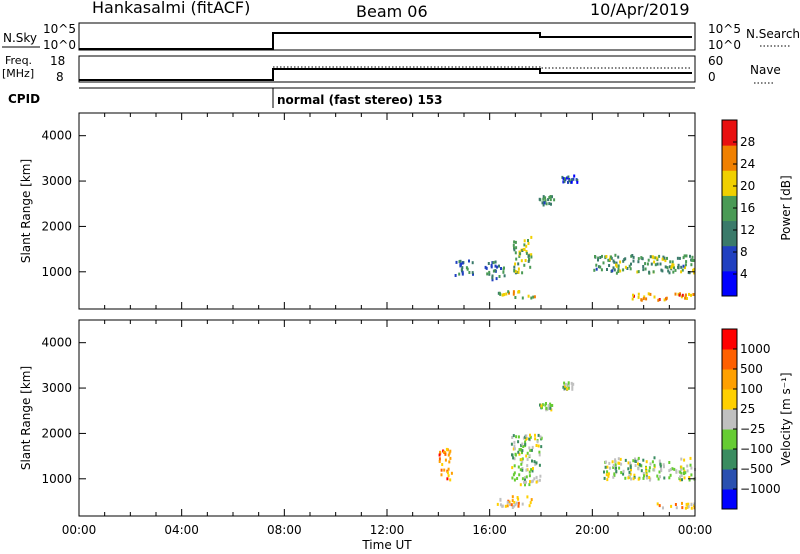  Describe the element at coordinates (755, 349) in the screenshot. I see `colorbar-tick-label: 1000` at that location.